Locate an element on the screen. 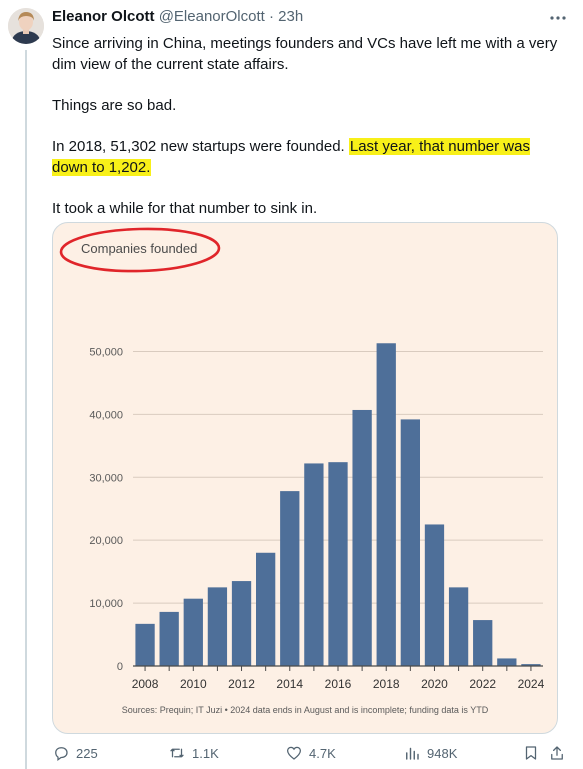 The image size is (583, 769). like-count: 4.7K is located at coordinates (322, 753).